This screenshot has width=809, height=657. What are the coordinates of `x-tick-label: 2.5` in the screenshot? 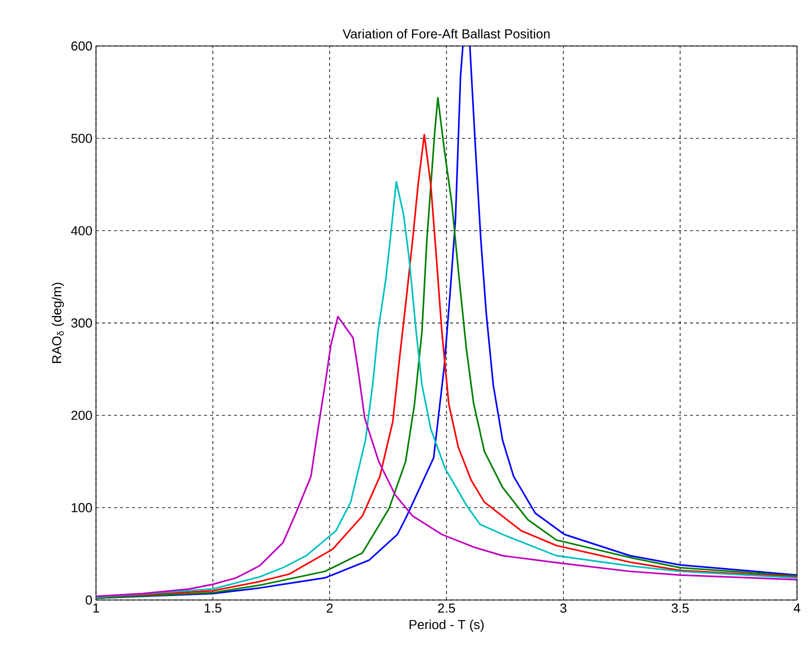 It's located at (446, 608).